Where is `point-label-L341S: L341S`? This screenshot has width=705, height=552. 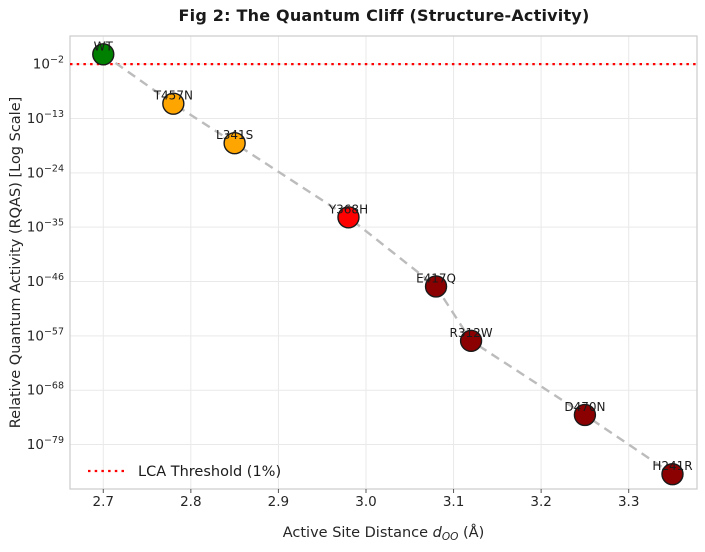
point-label-L341S: L341S is located at coordinates (234, 135).